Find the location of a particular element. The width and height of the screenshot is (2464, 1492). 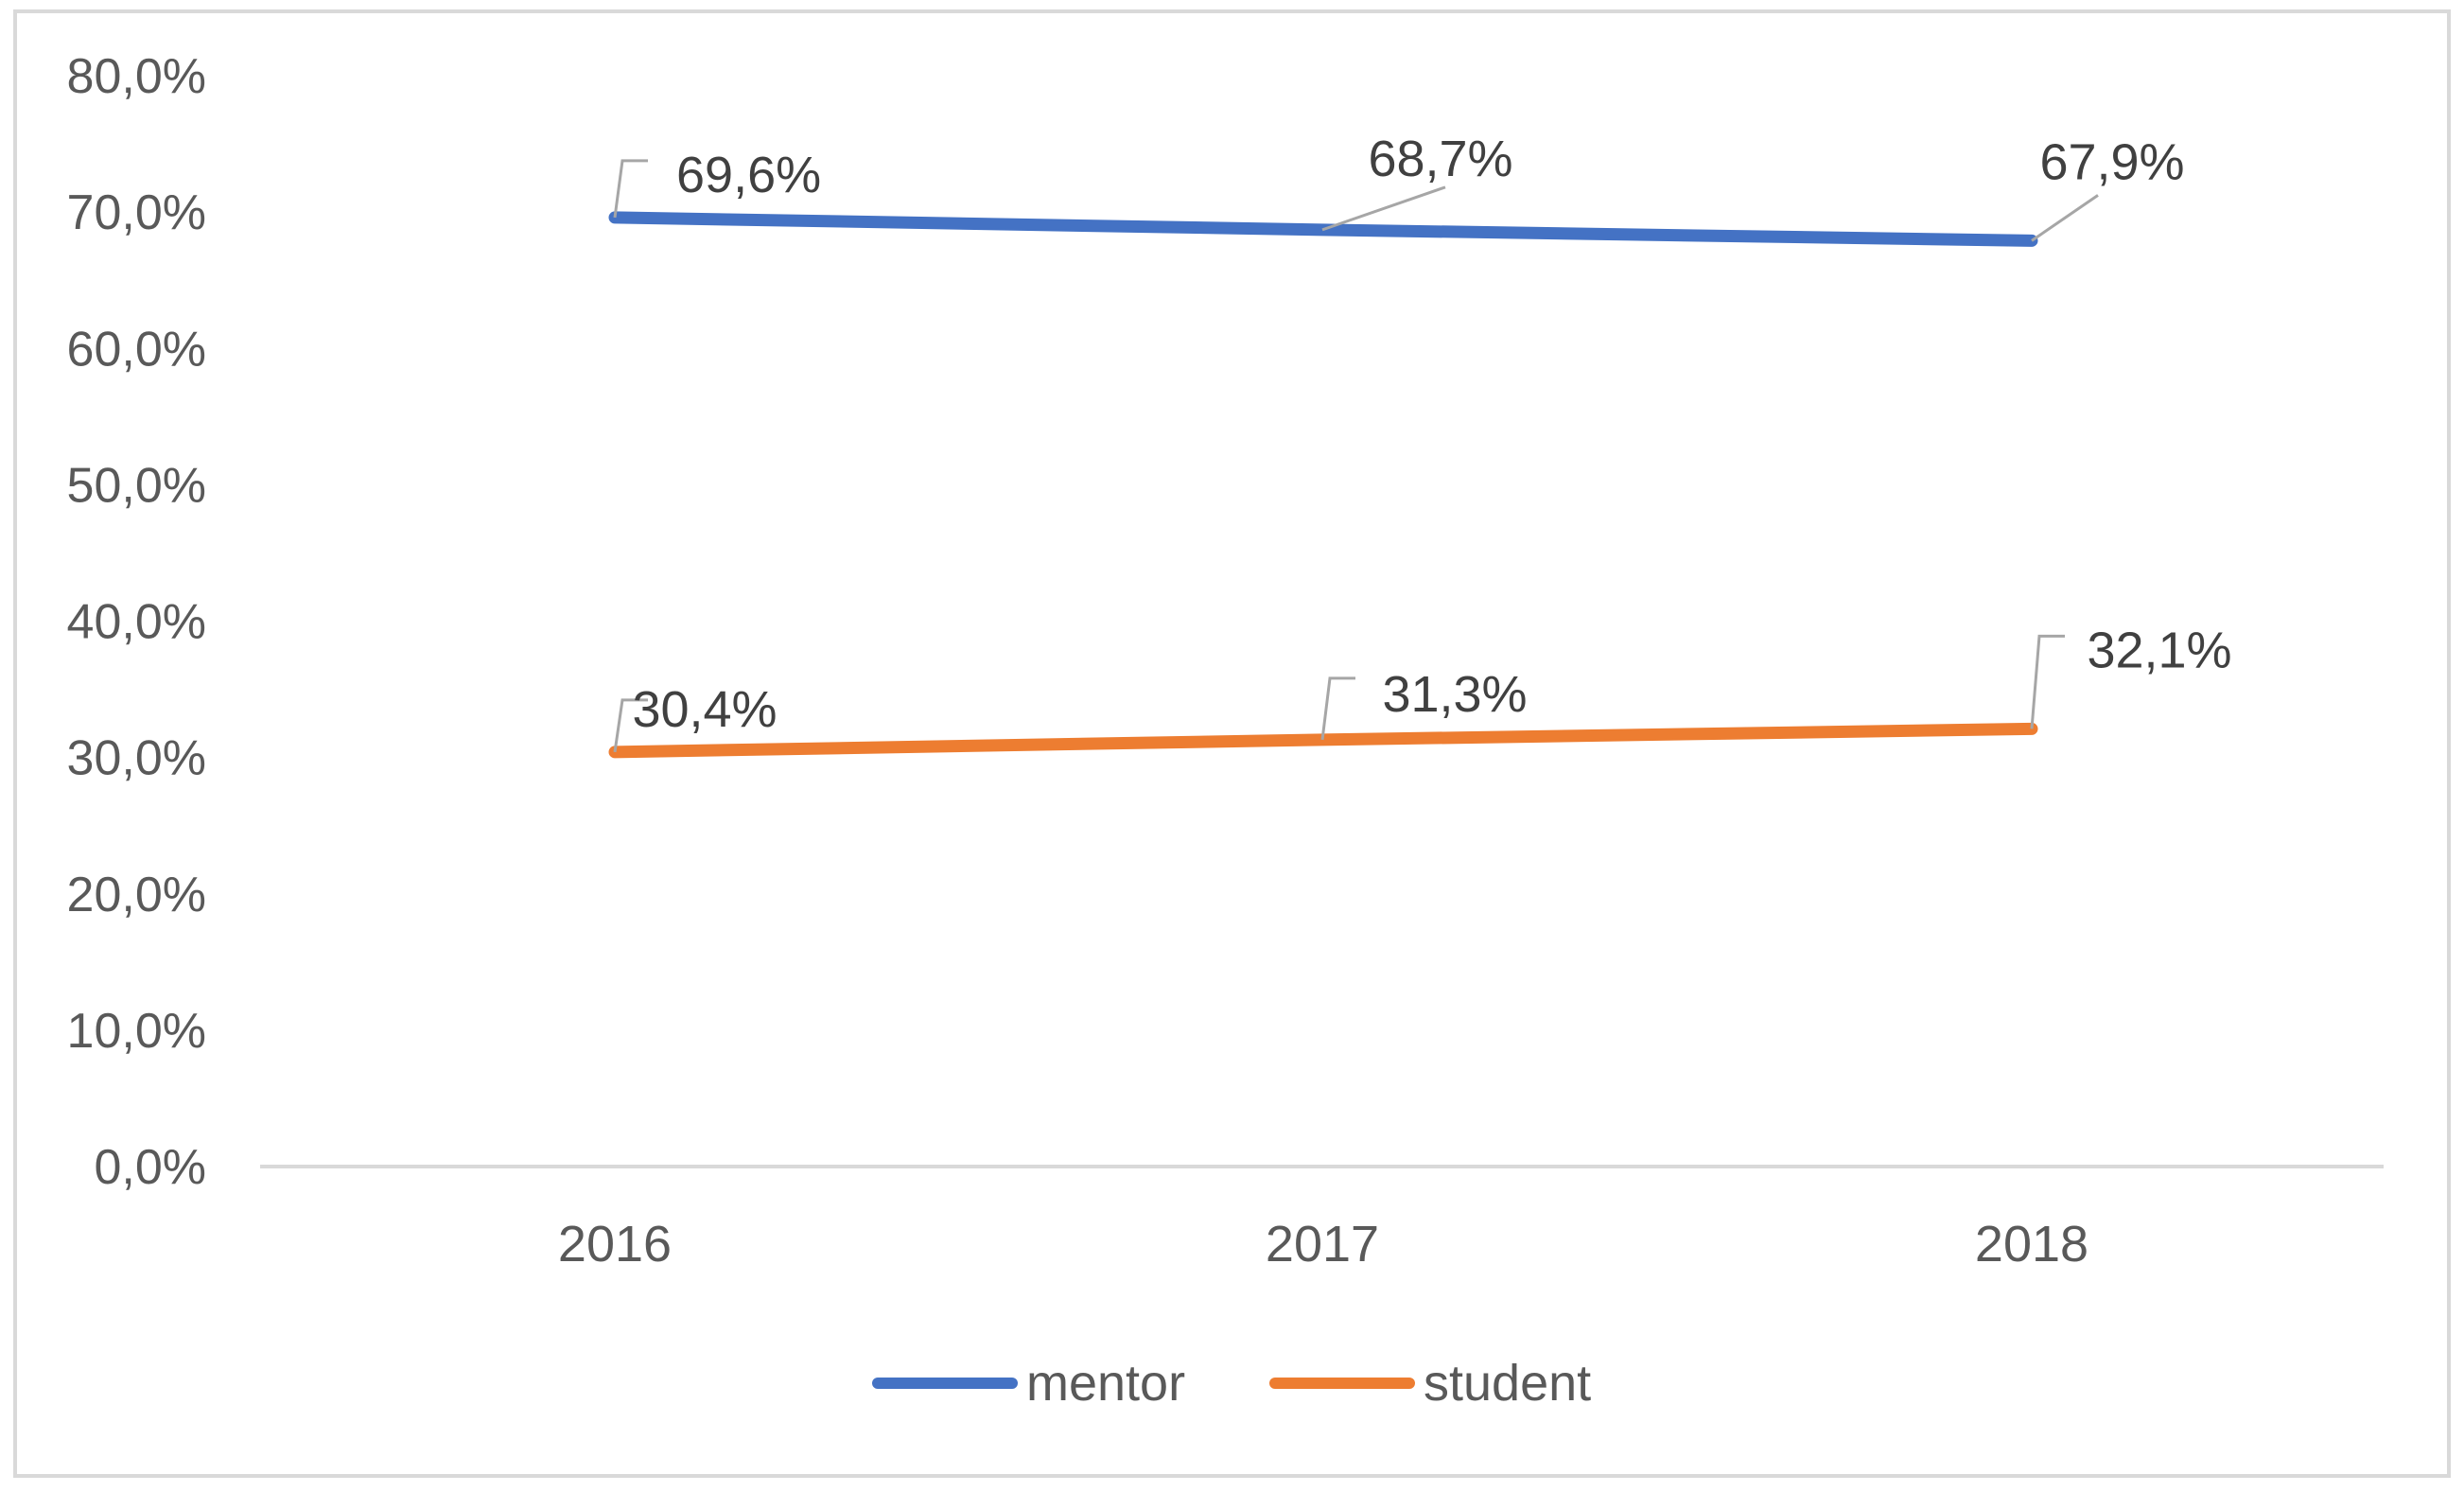

y-tick-label: 20,0% is located at coordinates (136, 895).